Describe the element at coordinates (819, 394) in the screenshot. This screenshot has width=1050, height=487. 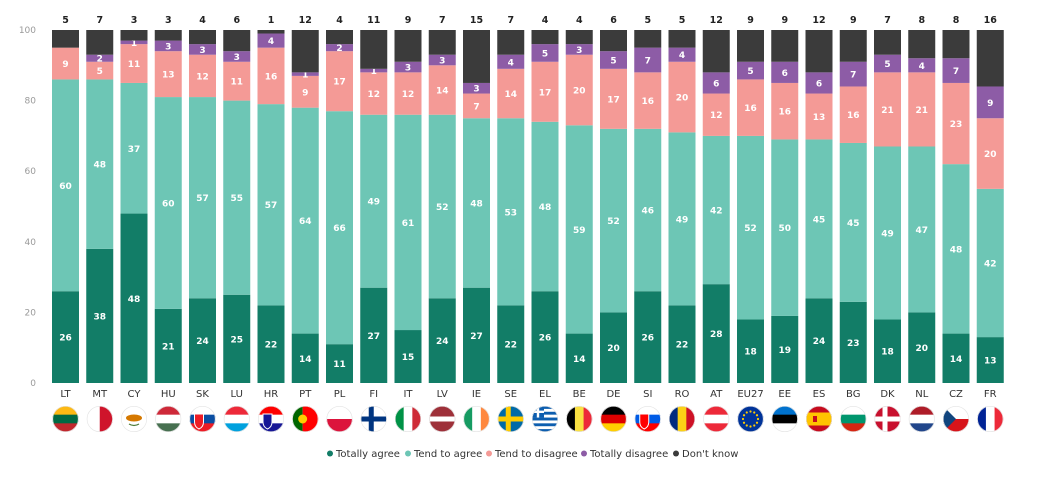
I see `category-label: ES` at that location.